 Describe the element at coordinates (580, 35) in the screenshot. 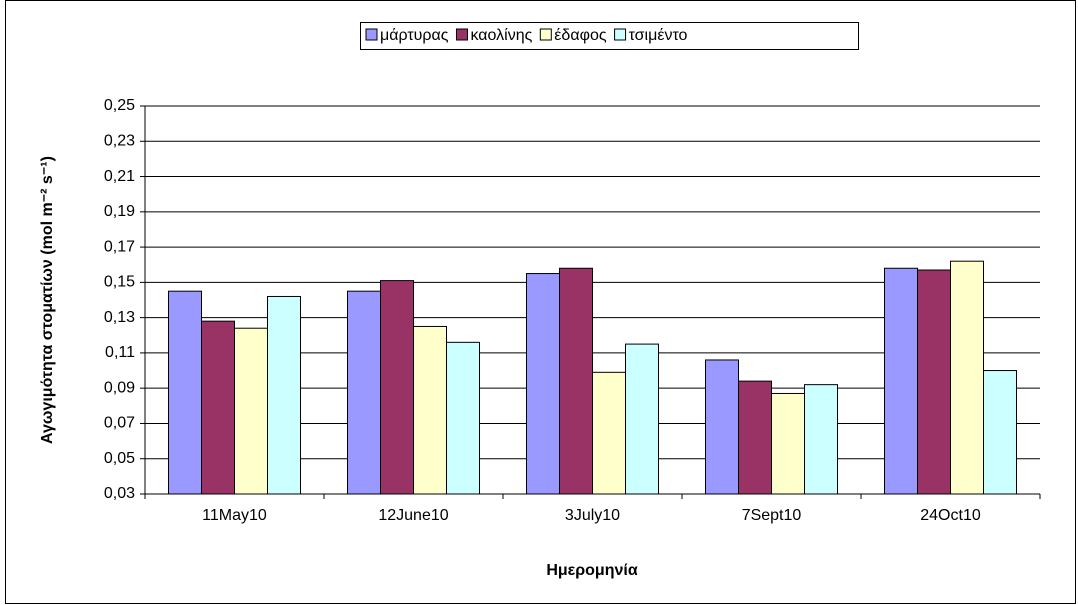

I see `legend-label: έδαφος` at that location.